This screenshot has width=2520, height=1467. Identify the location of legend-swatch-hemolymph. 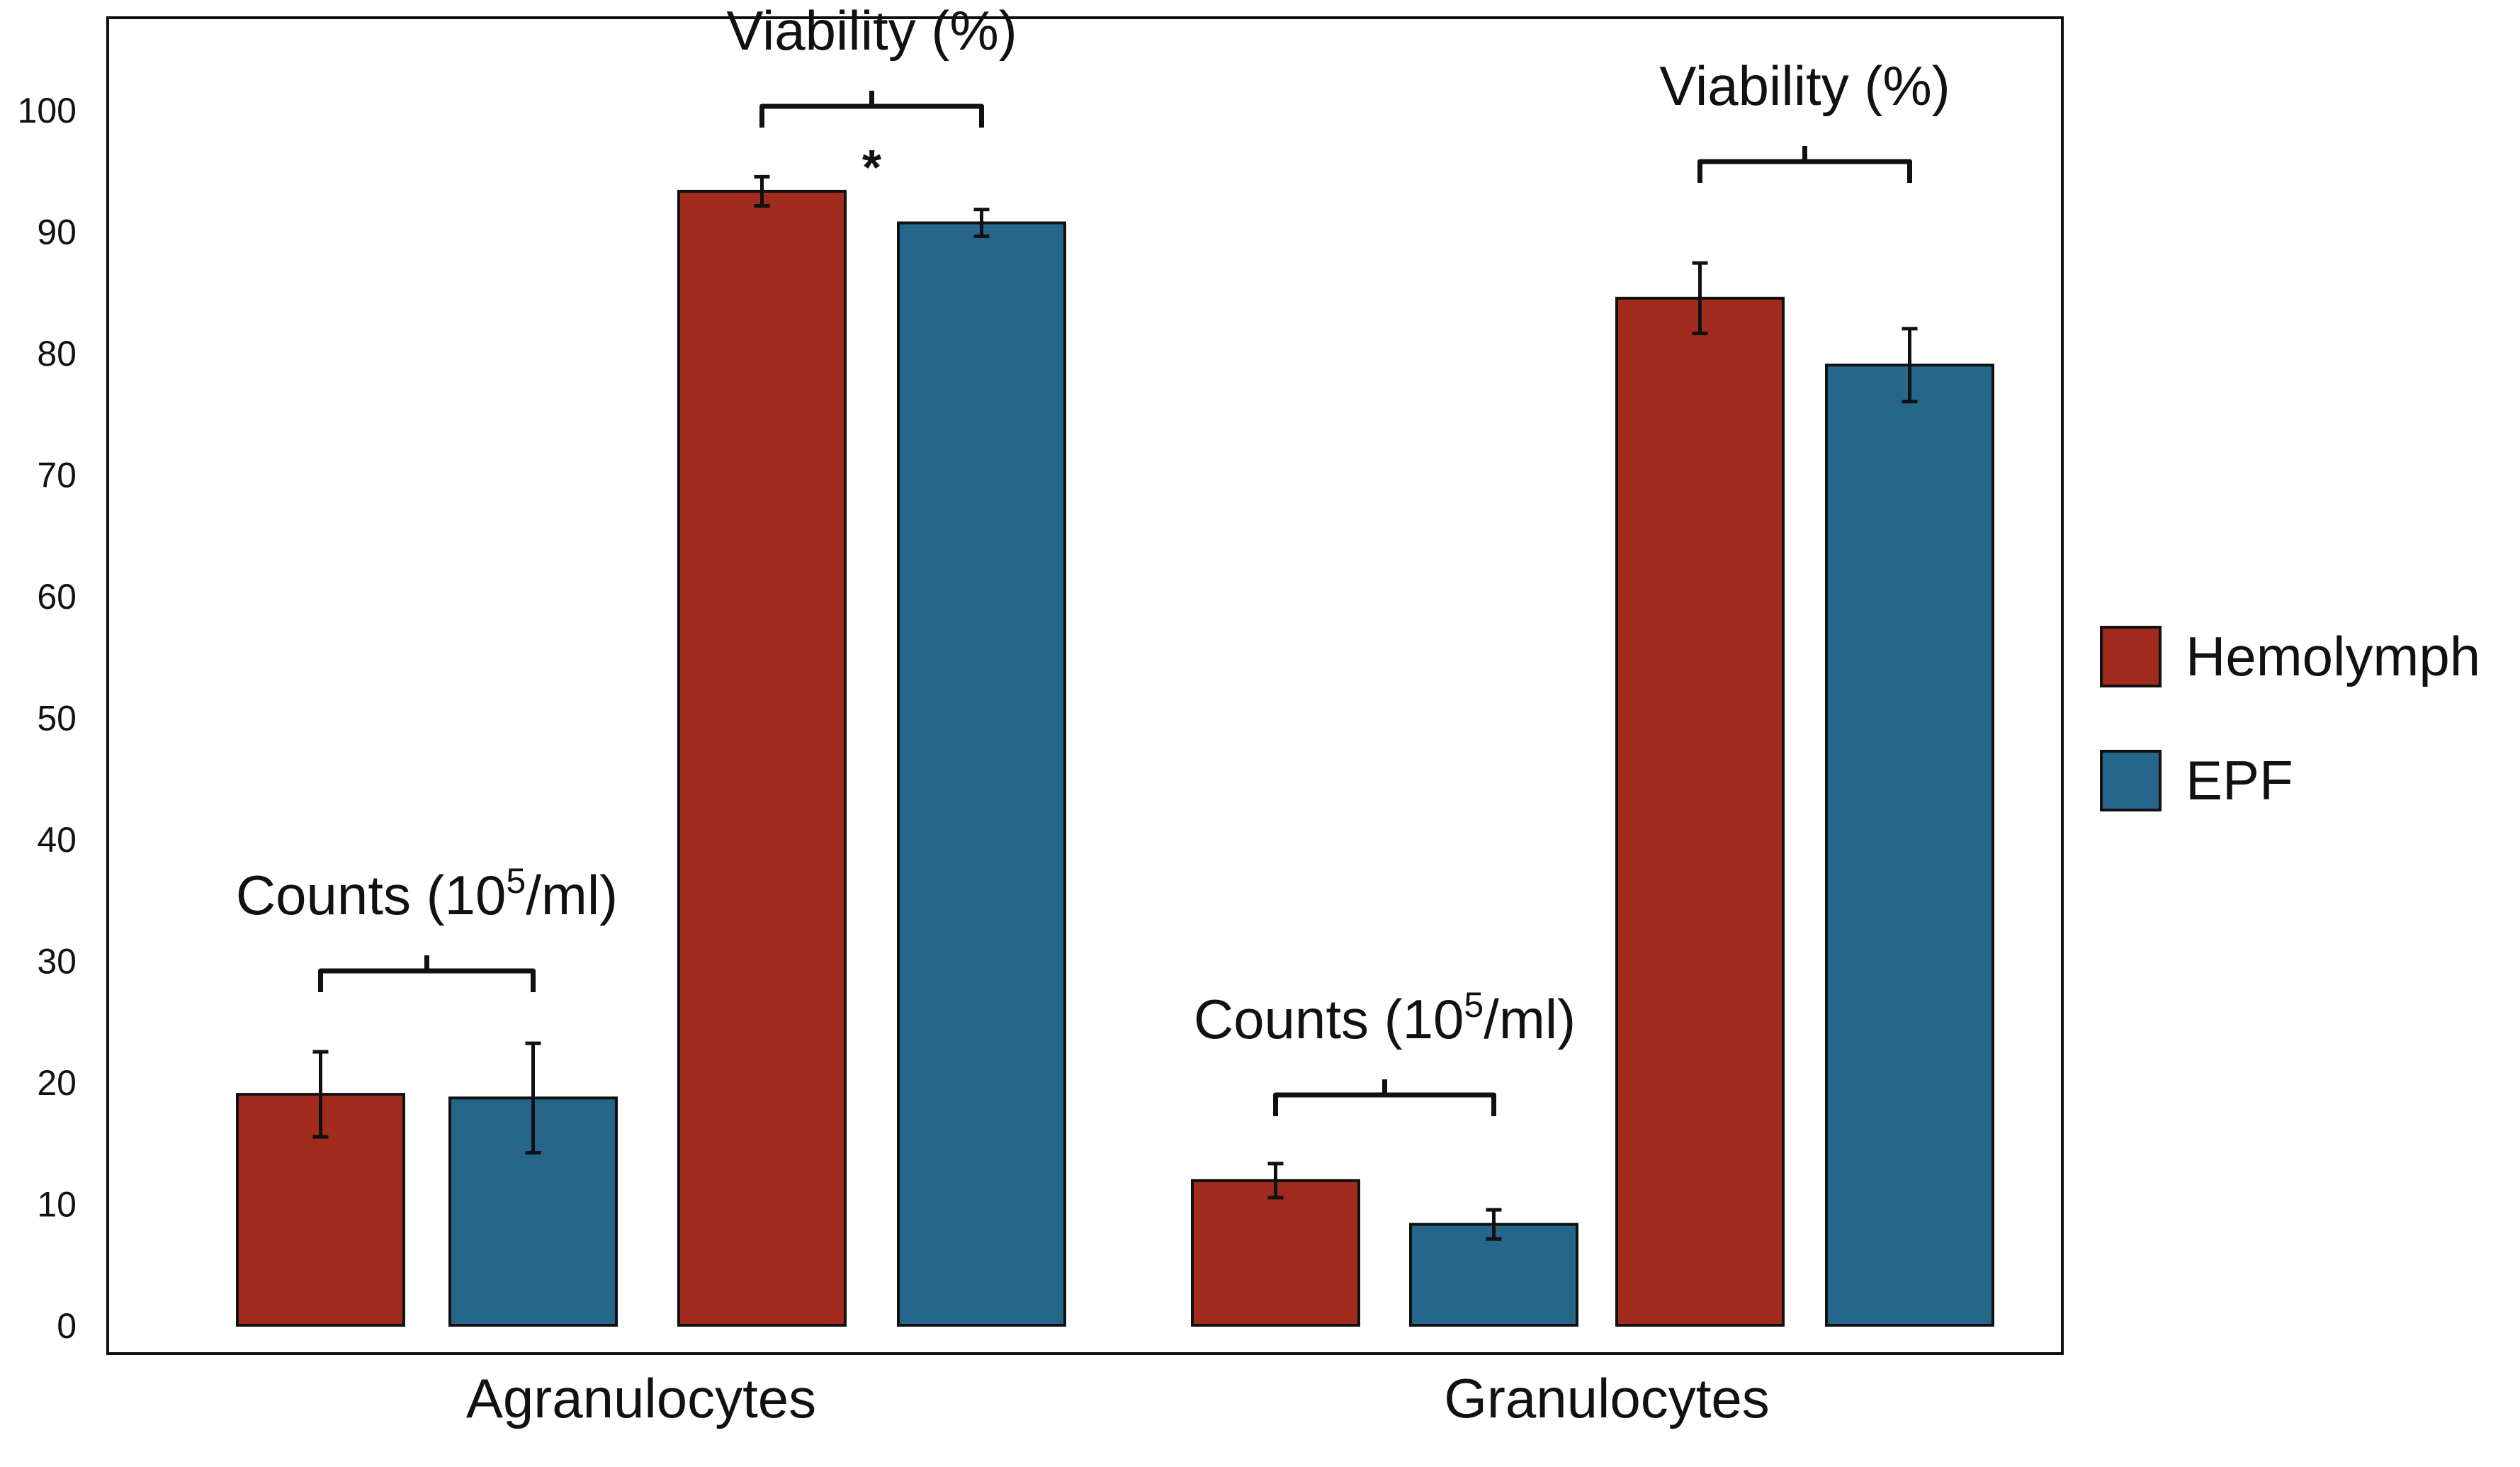
(2131, 657).